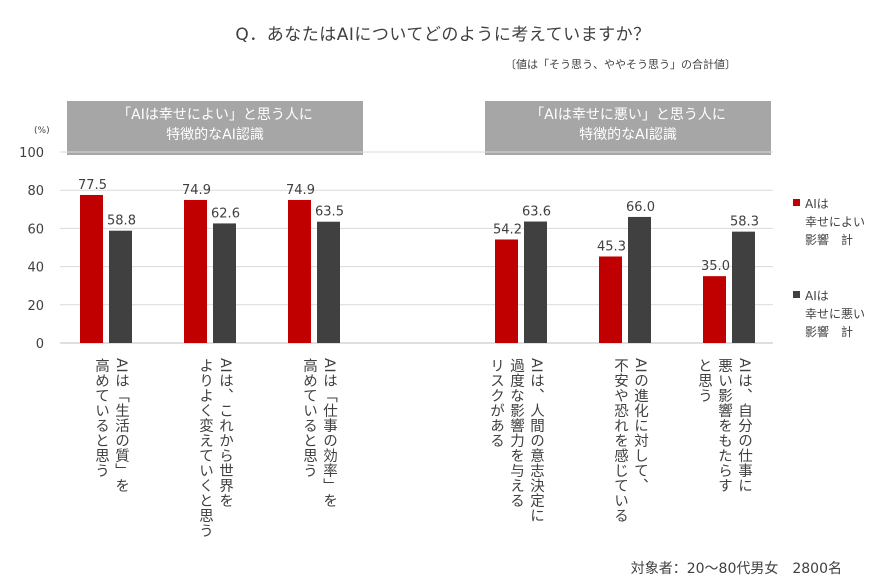 The width and height of the screenshot is (886, 587). What do you see at coordinates (516, 441) in the screenshot?
I see `category-label-4: AIは、人間の意志決定に 過度な影響力を与える リスクがある` at bounding box center [516, 441].